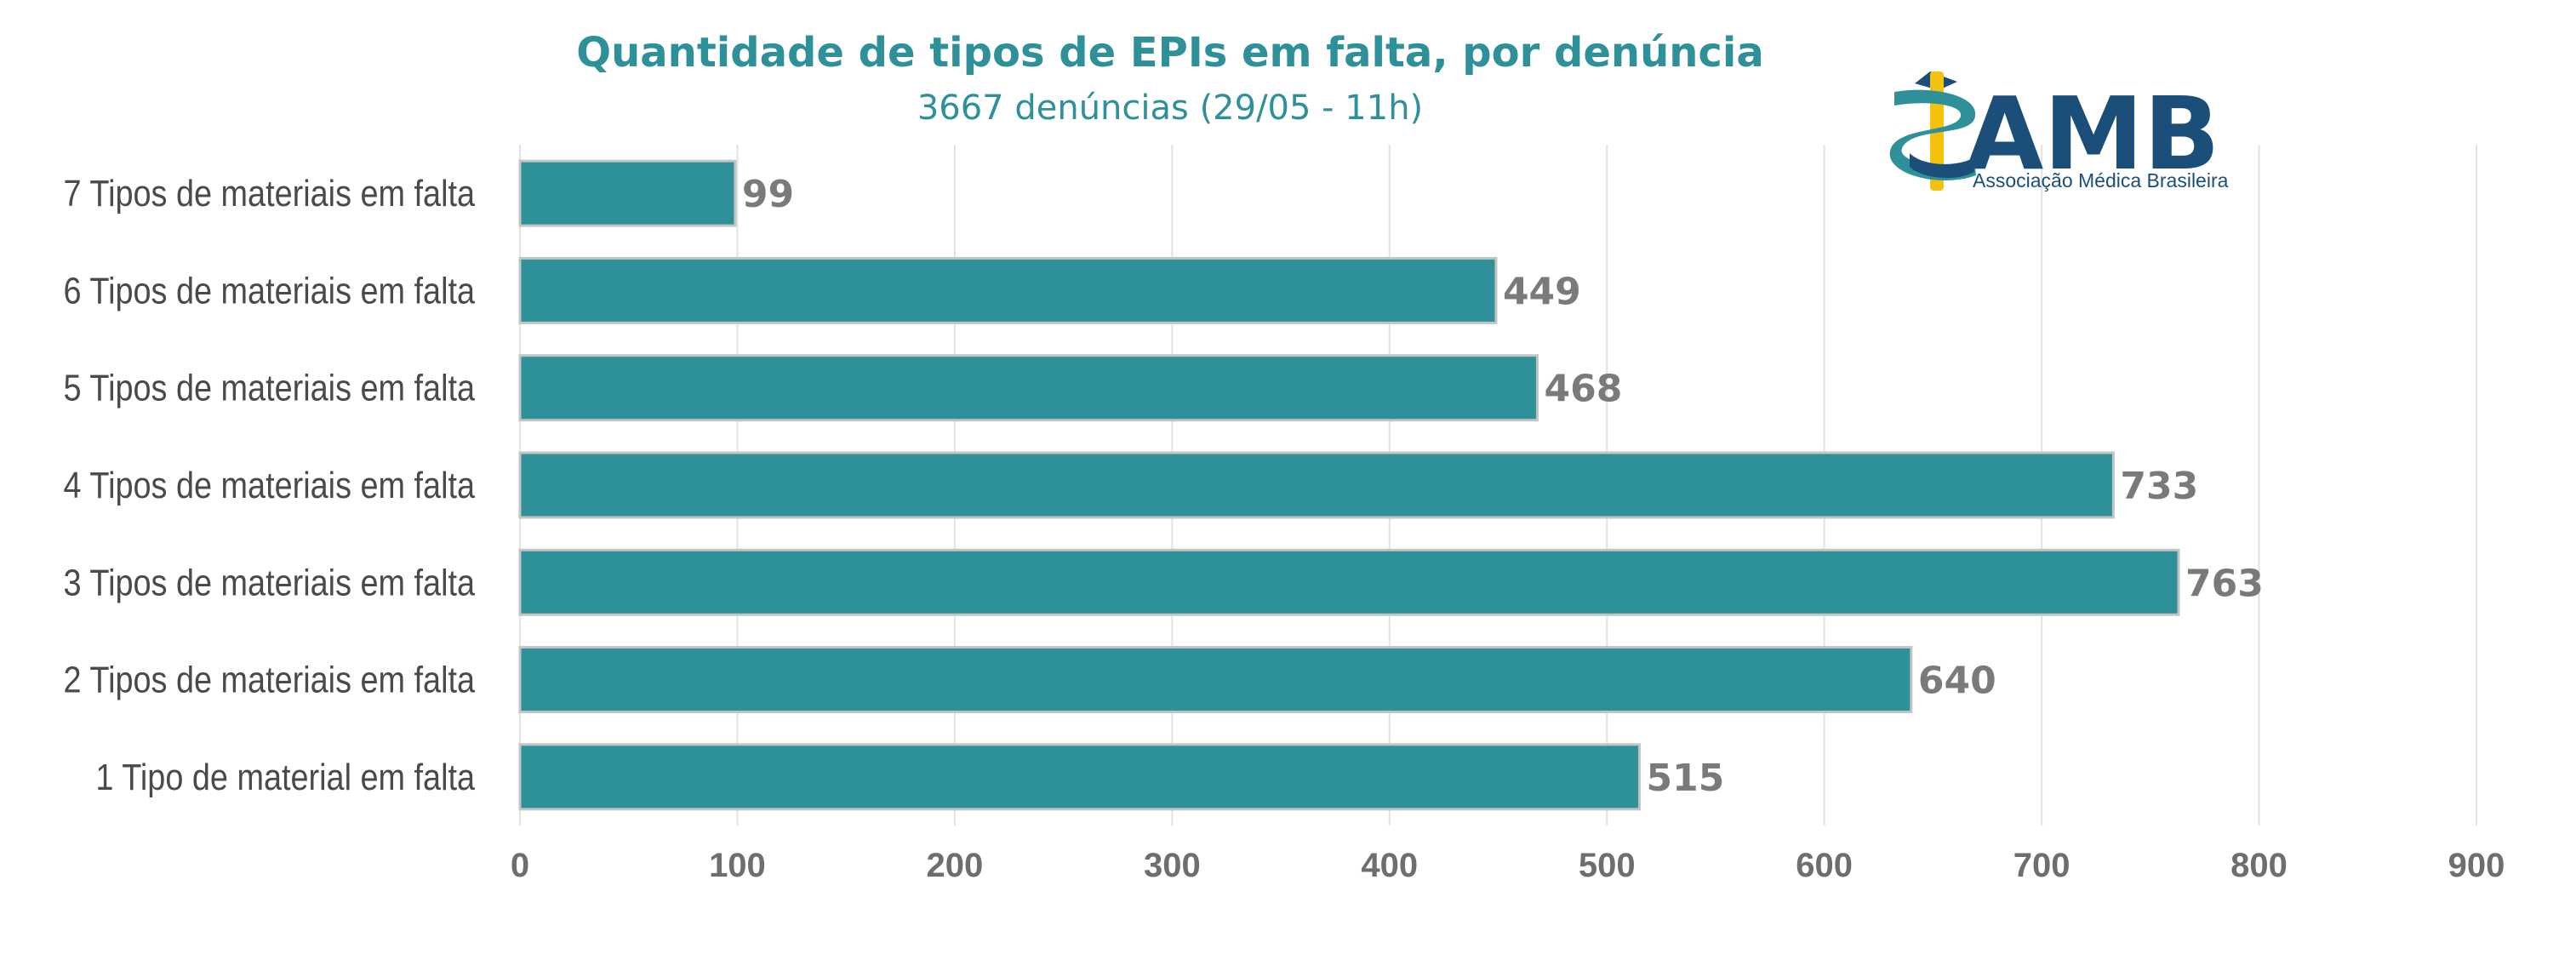 The height and width of the screenshot is (954, 2576). What do you see at coordinates (2159, 486) in the screenshot?
I see `data-label: 733` at bounding box center [2159, 486].